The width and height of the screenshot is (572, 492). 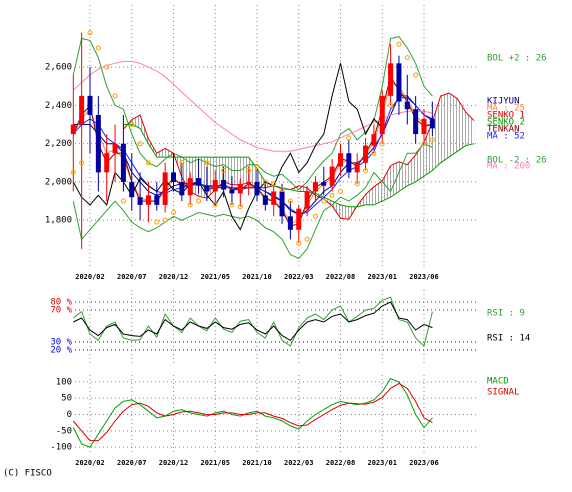 I want to click on y-tick-label: 50, so click(x=66, y=399).